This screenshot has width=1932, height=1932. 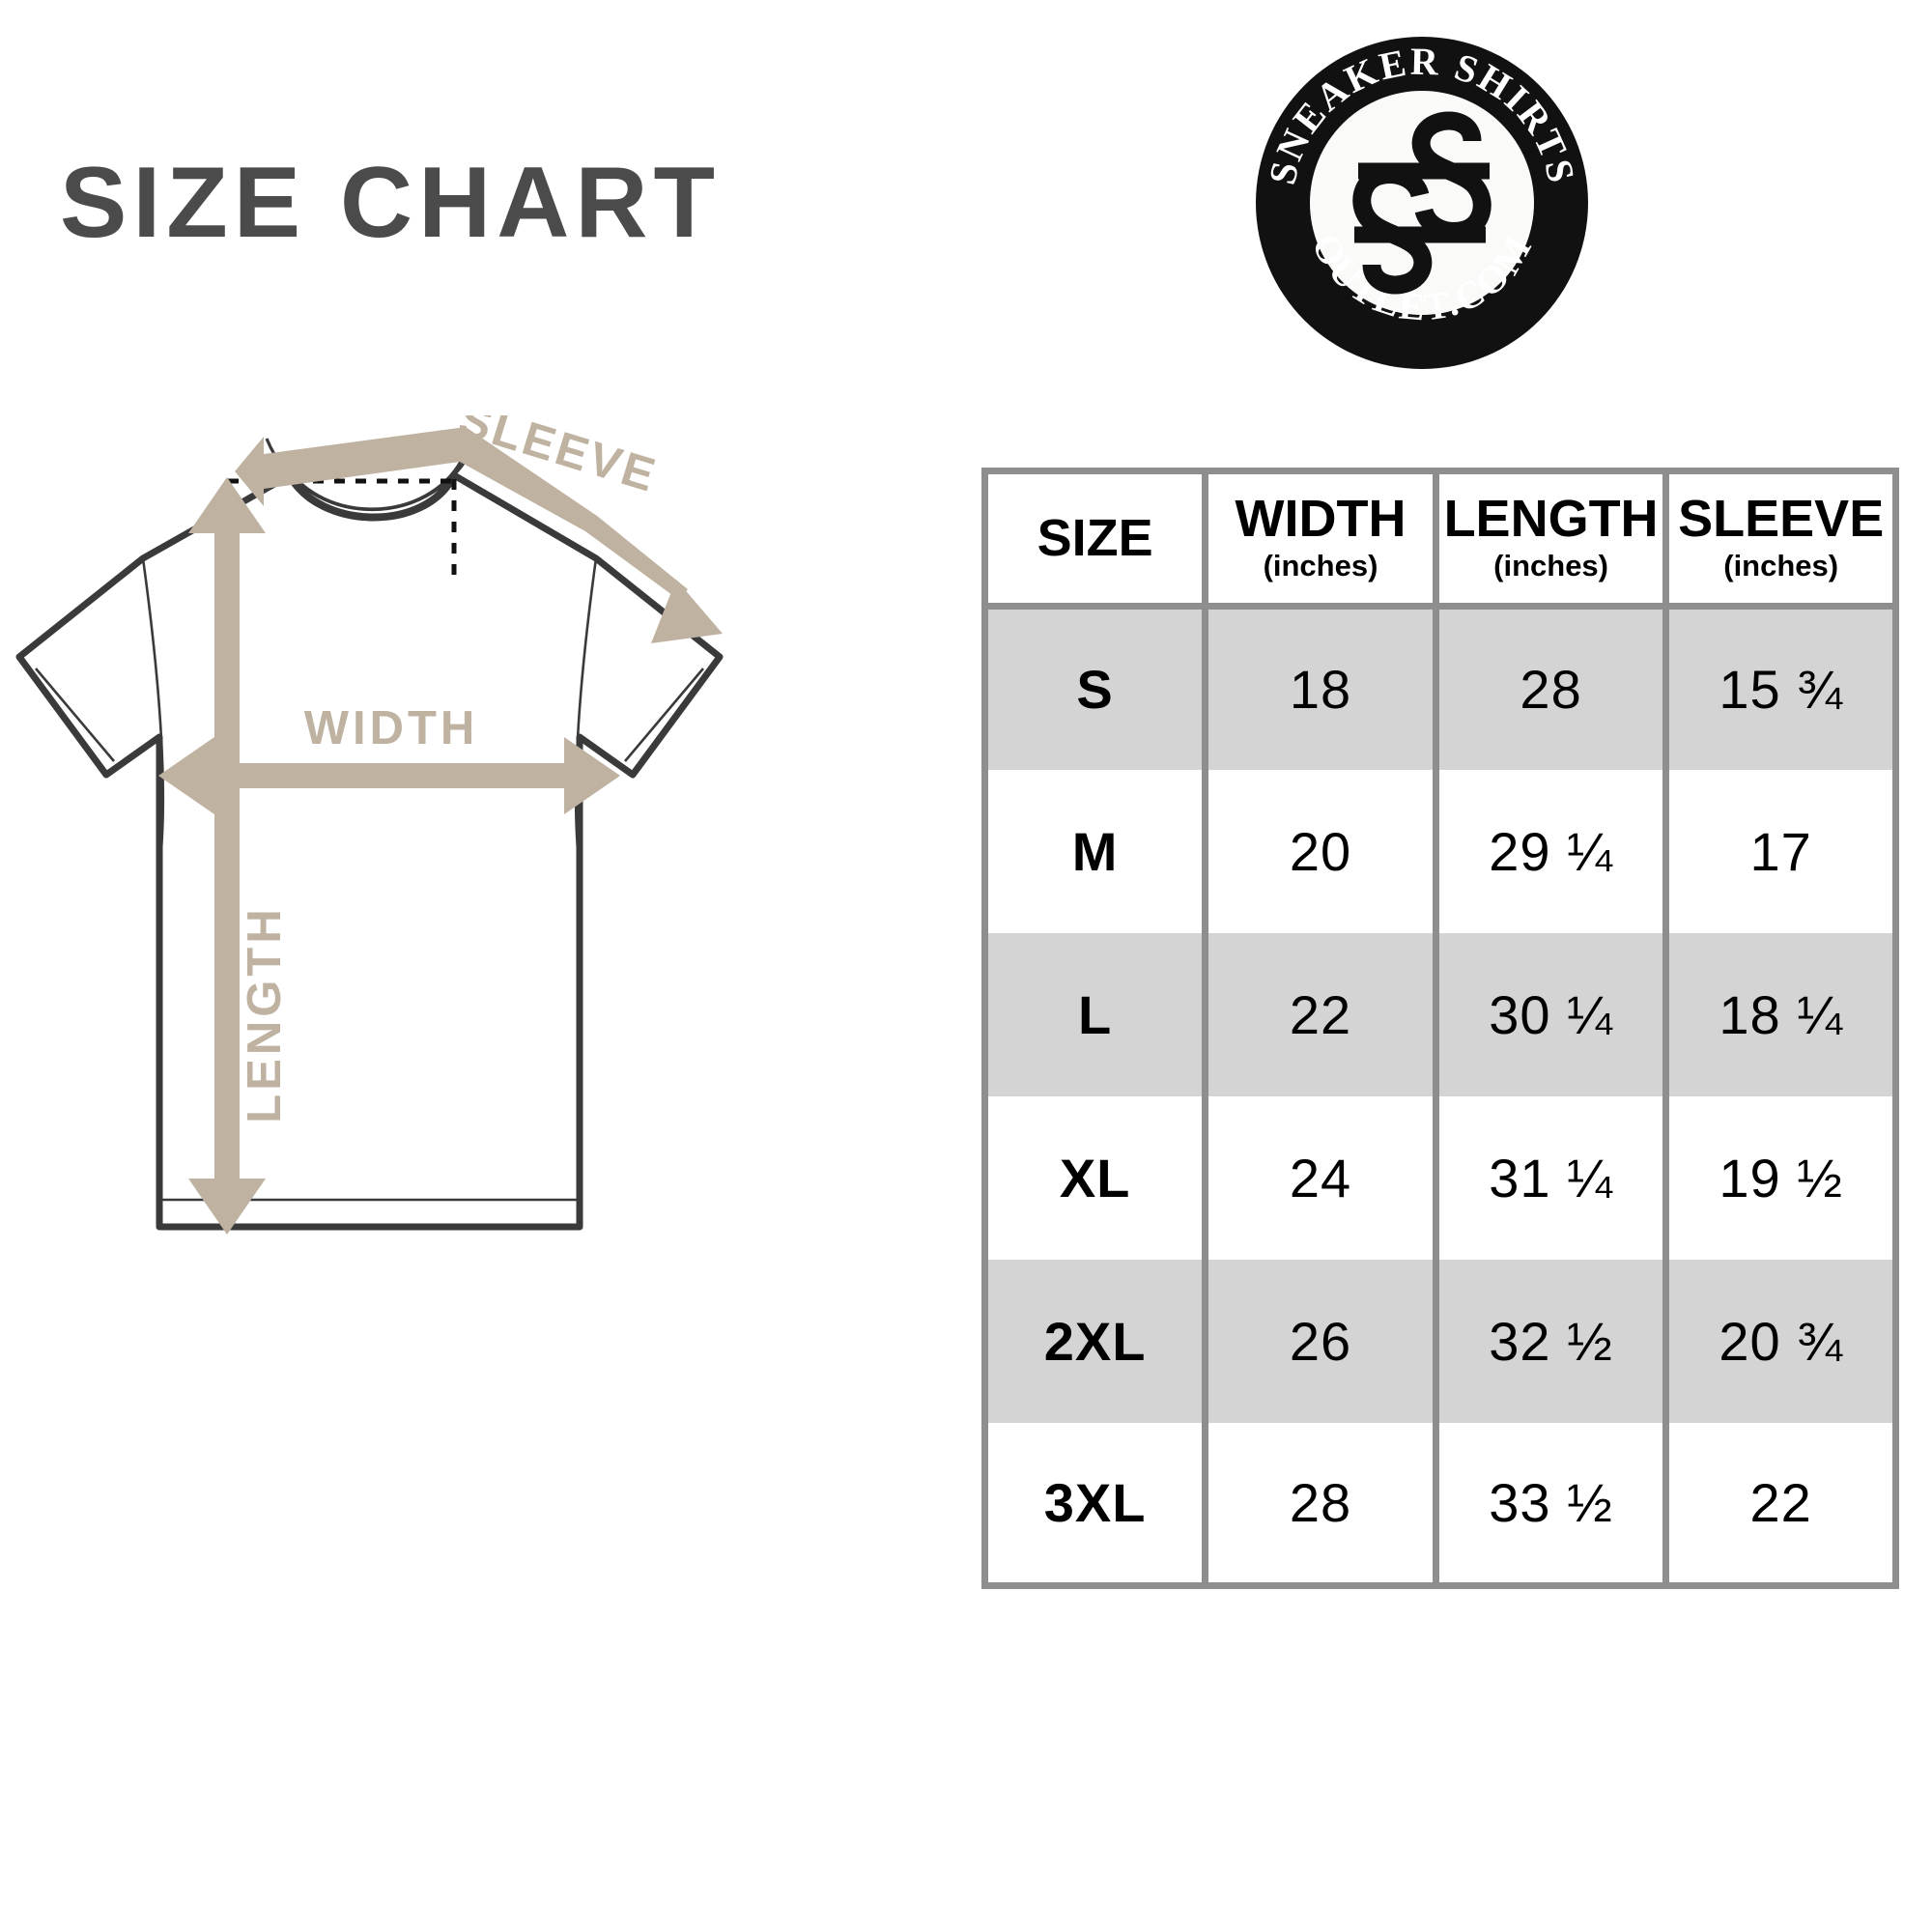 I want to click on cell-width: 26, so click(x=1320, y=1341).